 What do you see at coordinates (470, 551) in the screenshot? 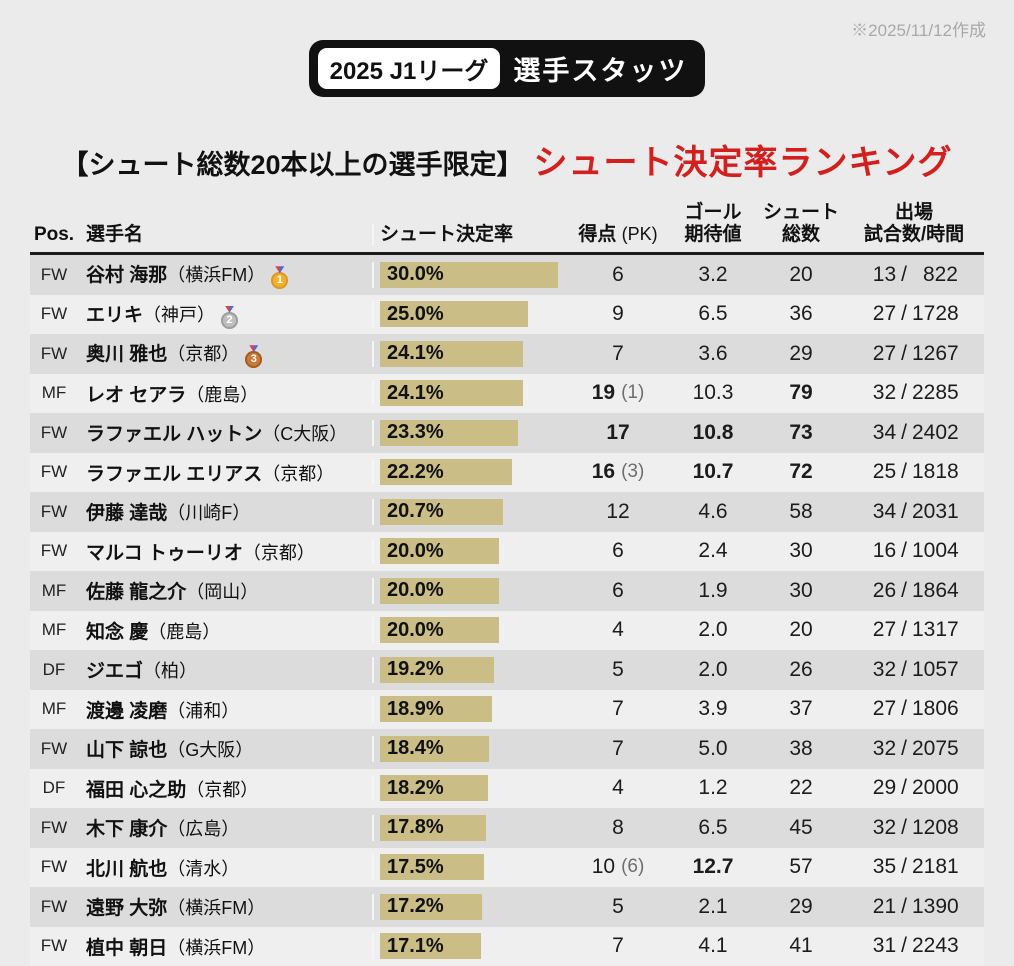
I see `rate-cell: 20.0%` at bounding box center [470, 551].